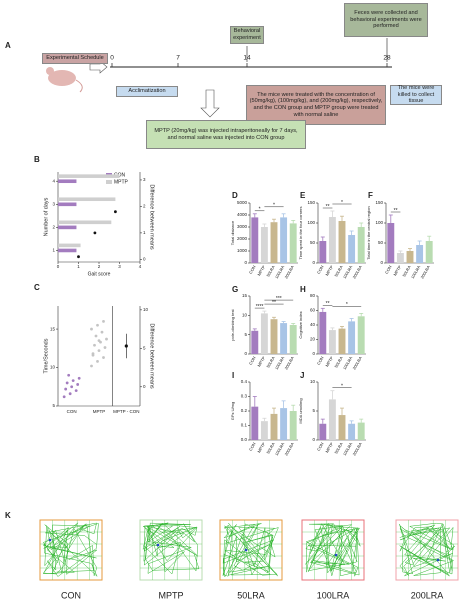 Image resolution: width=474 pixels, height=605 pixels. What do you see at coordinates (232, 411) in the screenshot?
I see `y-axis-label: GPx U/mg` at bounding box center [232, 411].